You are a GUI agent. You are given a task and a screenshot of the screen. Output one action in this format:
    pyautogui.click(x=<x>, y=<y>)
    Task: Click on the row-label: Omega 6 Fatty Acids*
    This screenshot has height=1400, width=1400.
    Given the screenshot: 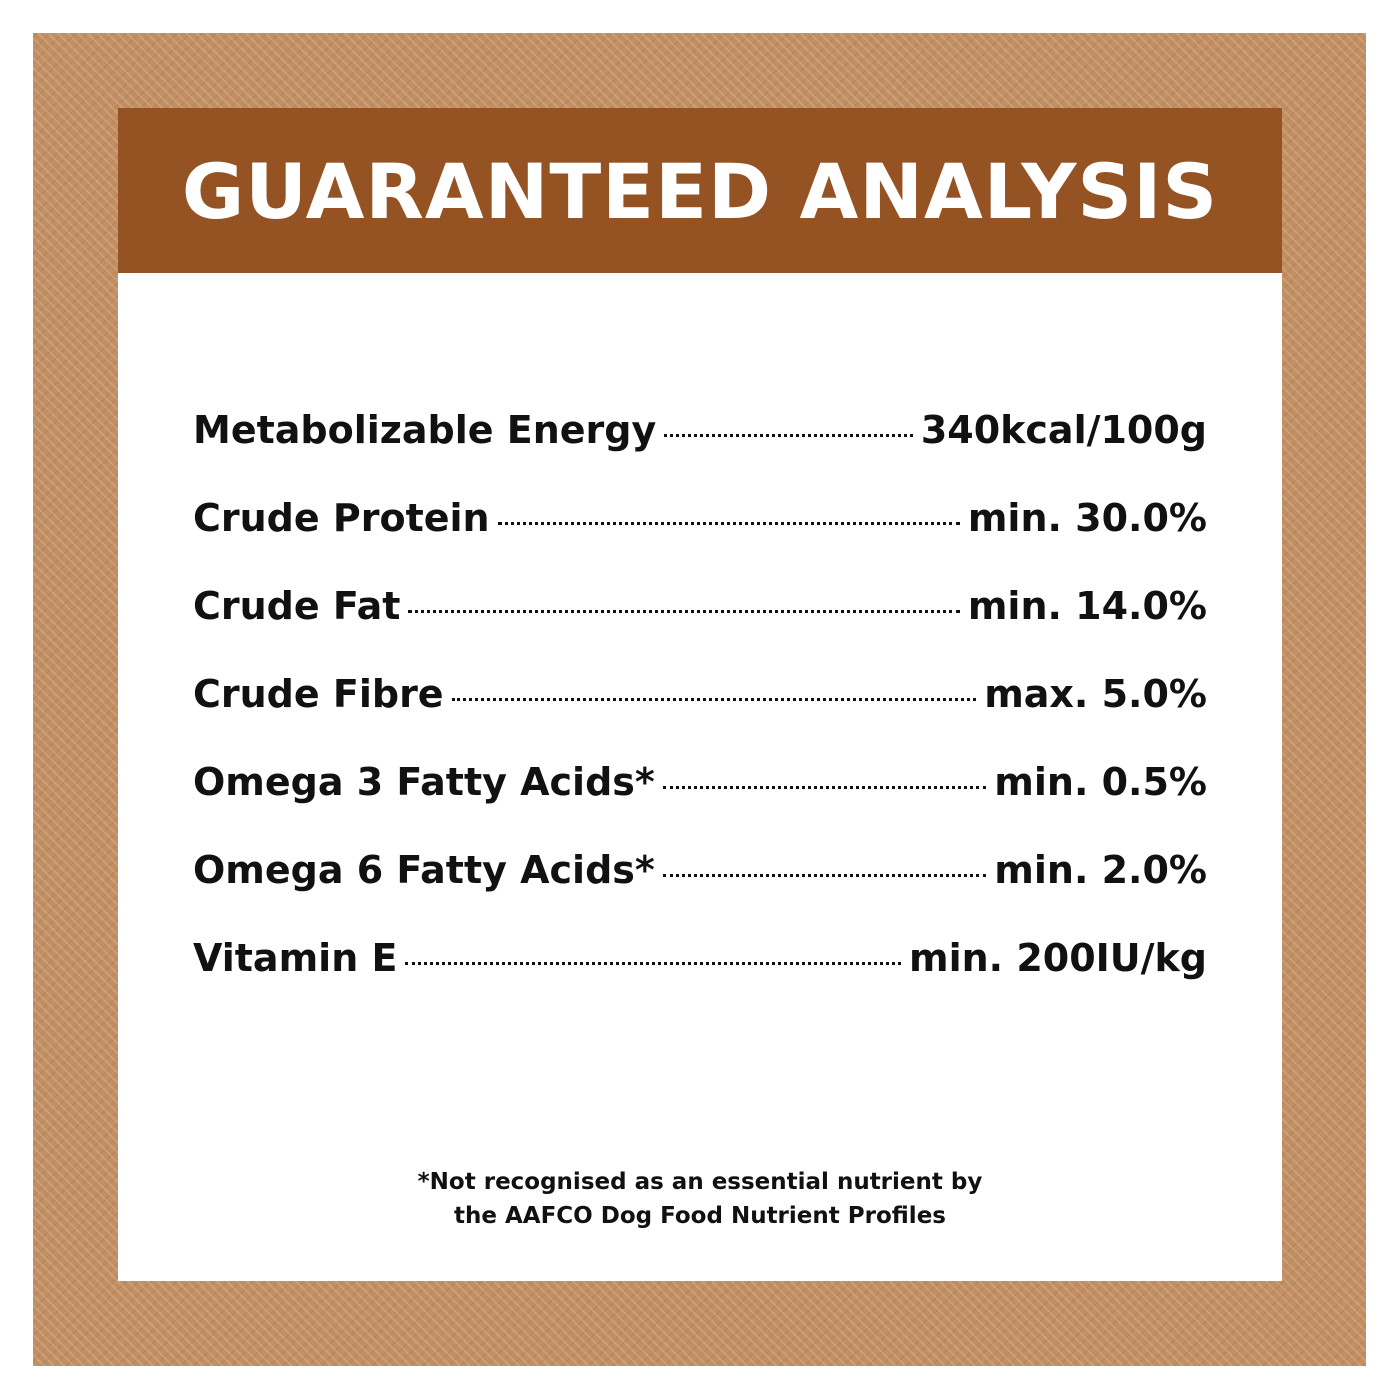 What is the action you would take?
    pyautogui.click(x=424, y=870)
    